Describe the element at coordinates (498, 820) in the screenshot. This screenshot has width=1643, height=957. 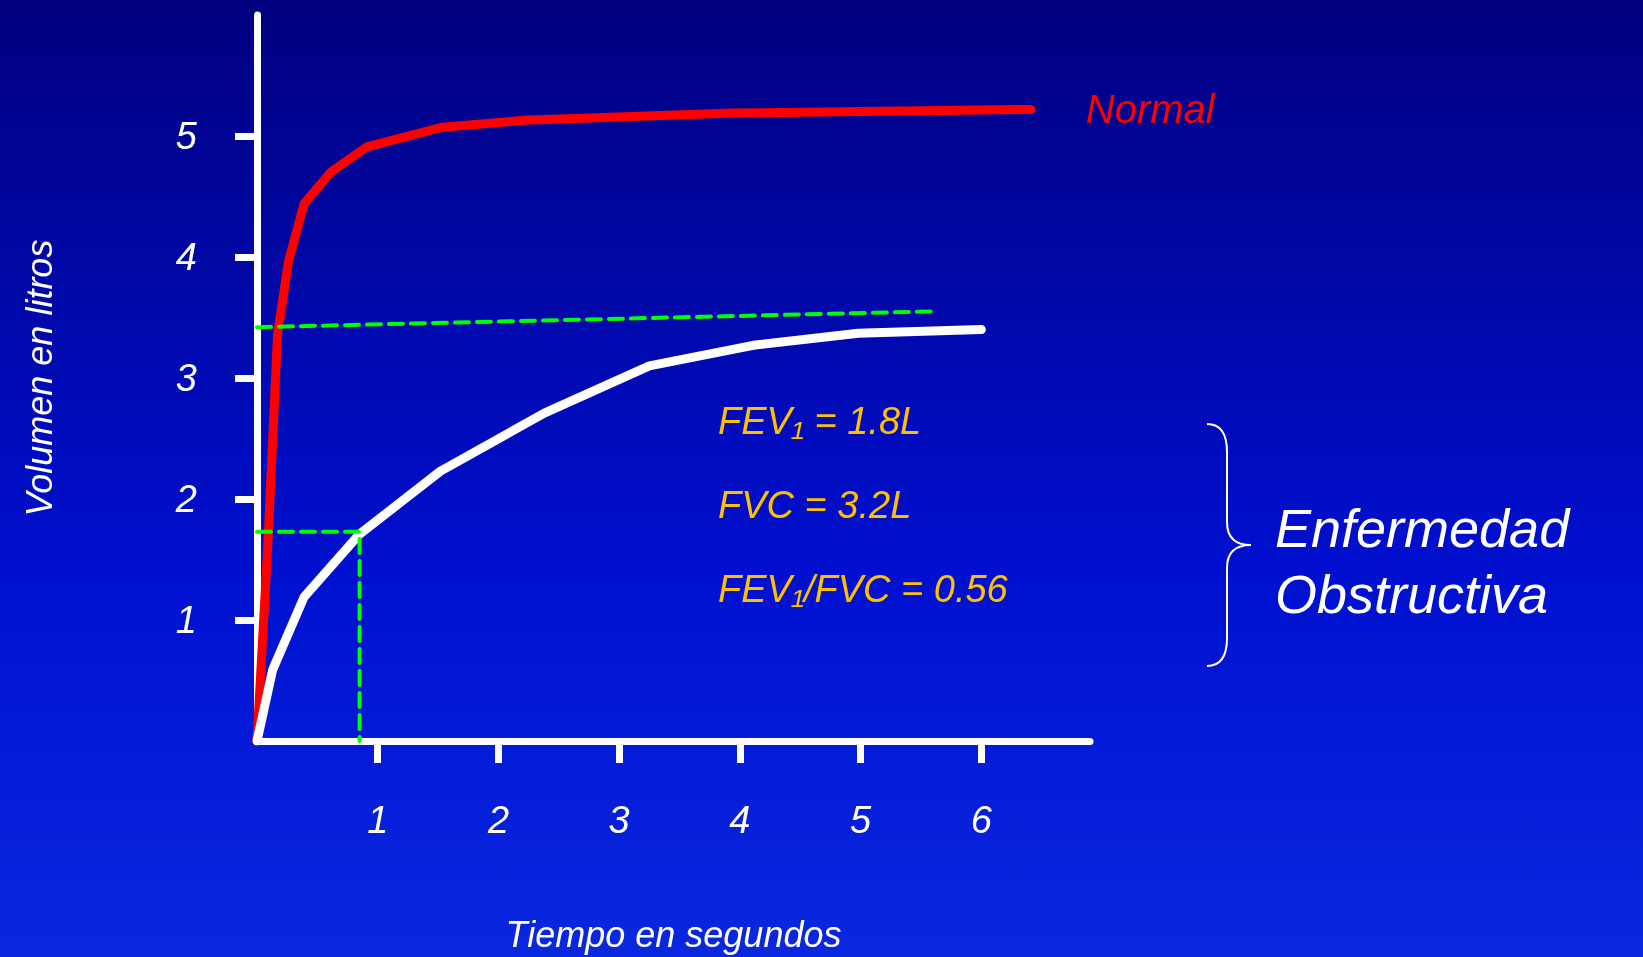
I see `x-tick-label: 2` at that location.